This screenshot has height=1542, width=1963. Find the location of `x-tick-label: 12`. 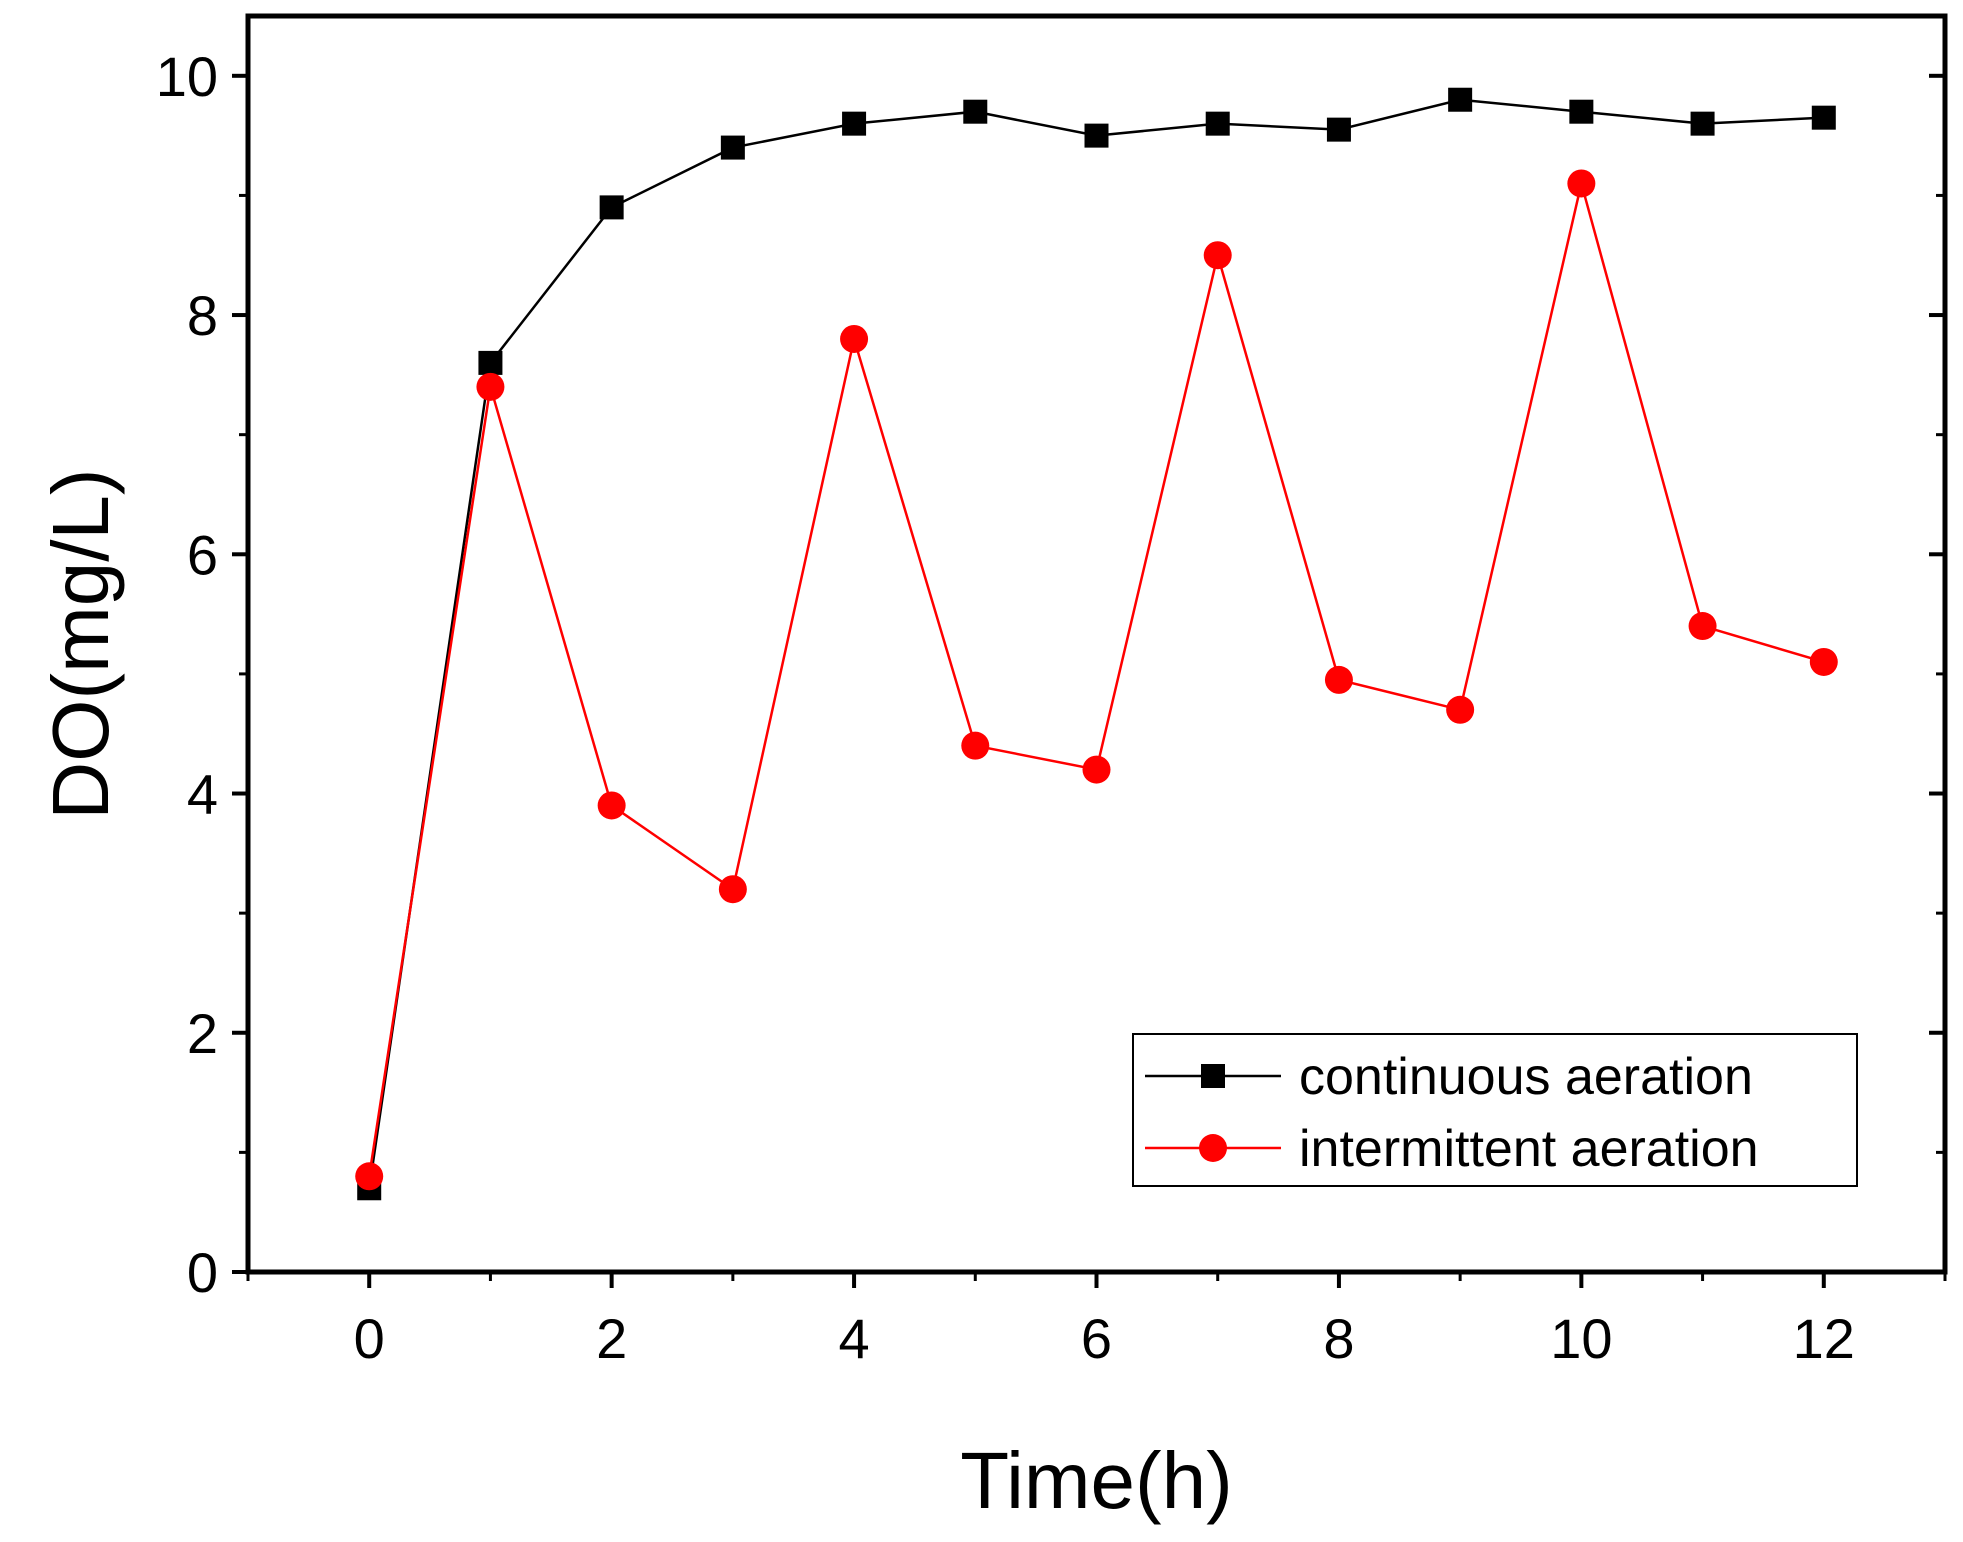

x-tick-label: 12 is located at coordinates (1824, 1338).